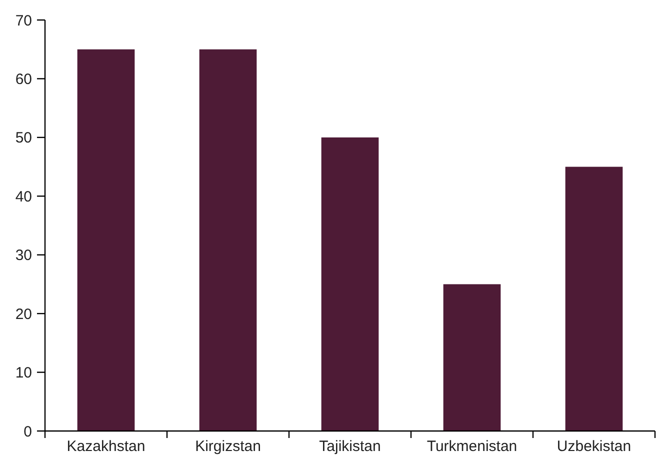 This screenshot has width=658, height=458. Describe the element at coordinates (23, 79) in the screenshot. I see `y-tick-label: 60` at that location.